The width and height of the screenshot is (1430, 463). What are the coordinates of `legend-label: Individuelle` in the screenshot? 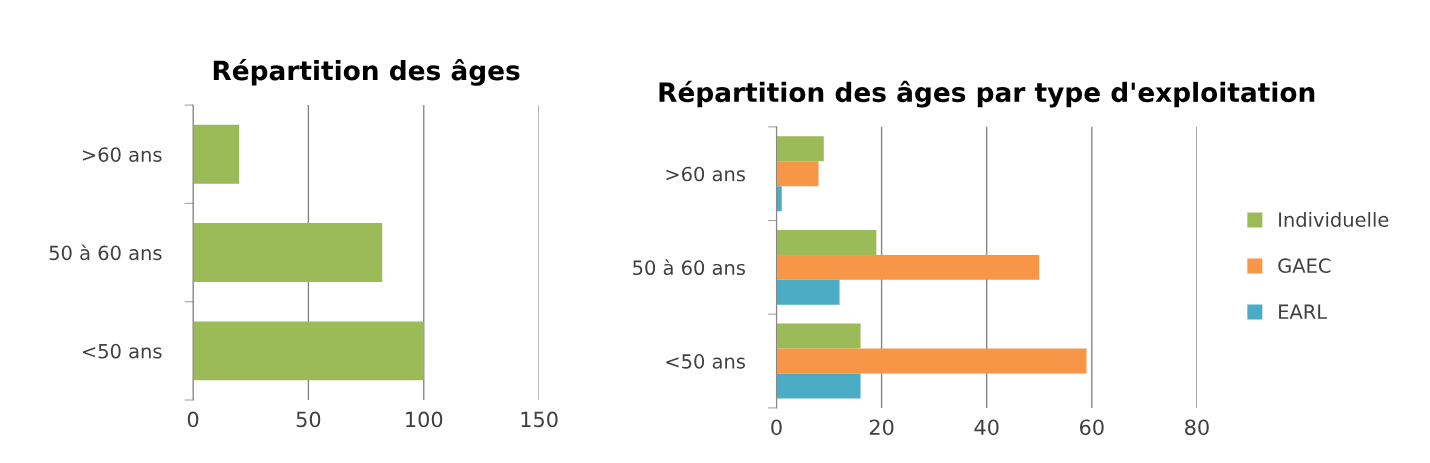 It's located at (1334, 219).